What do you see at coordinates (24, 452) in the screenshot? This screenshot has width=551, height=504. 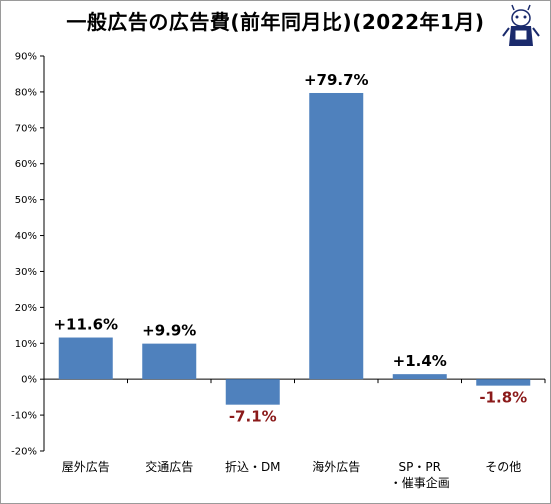 I see `y-tick-label: -20%` at bounding box center [24, 452].